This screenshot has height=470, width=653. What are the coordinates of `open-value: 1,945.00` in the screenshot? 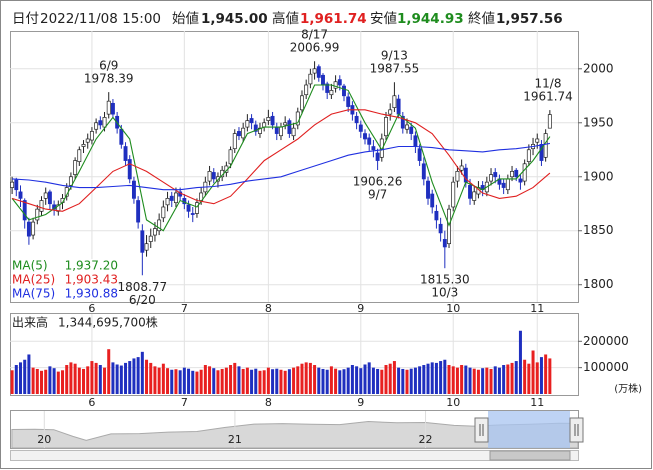 It's located at (234, 19).